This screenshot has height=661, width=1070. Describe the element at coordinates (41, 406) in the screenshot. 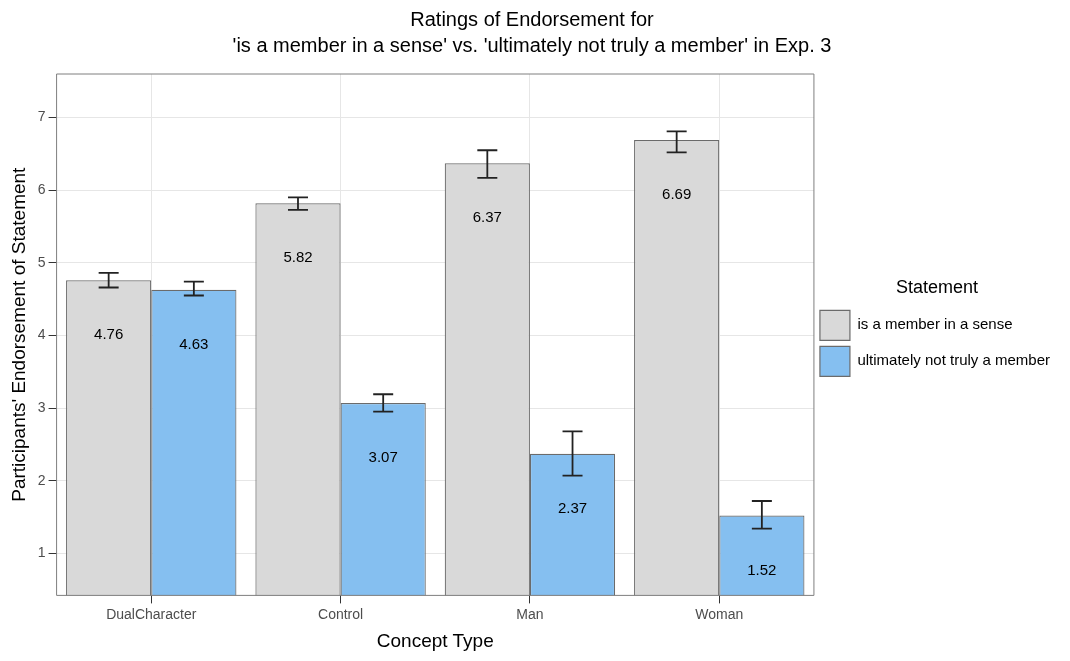

I see `y-tick-label: 3` at that location.